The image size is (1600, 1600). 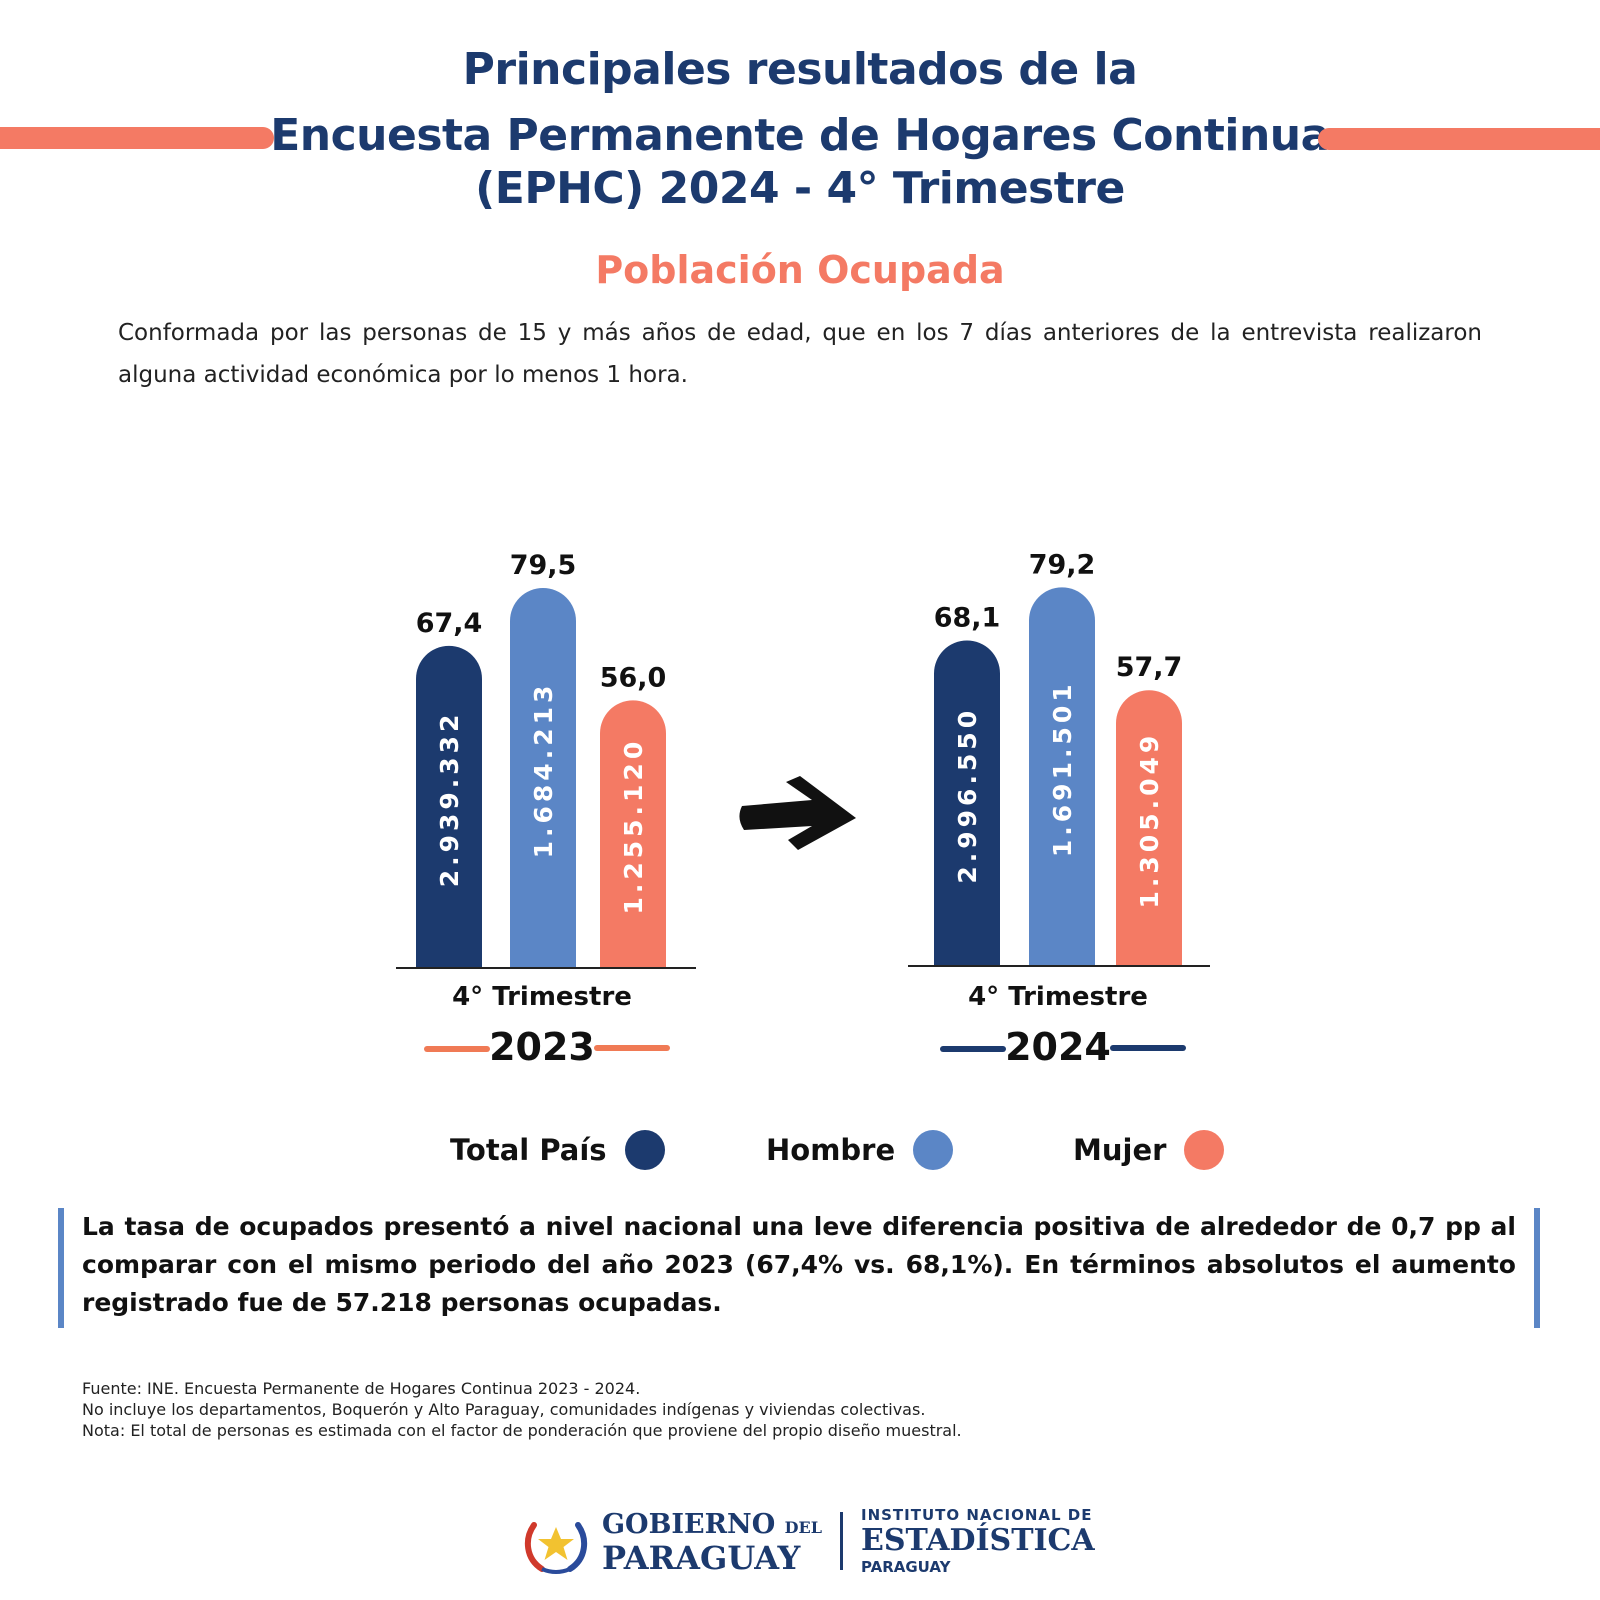 What do you see at coordinates (800, 69) in the screenshot?
I see `title-line-1: Principales resultados de la` at bounding box center [800, 69].